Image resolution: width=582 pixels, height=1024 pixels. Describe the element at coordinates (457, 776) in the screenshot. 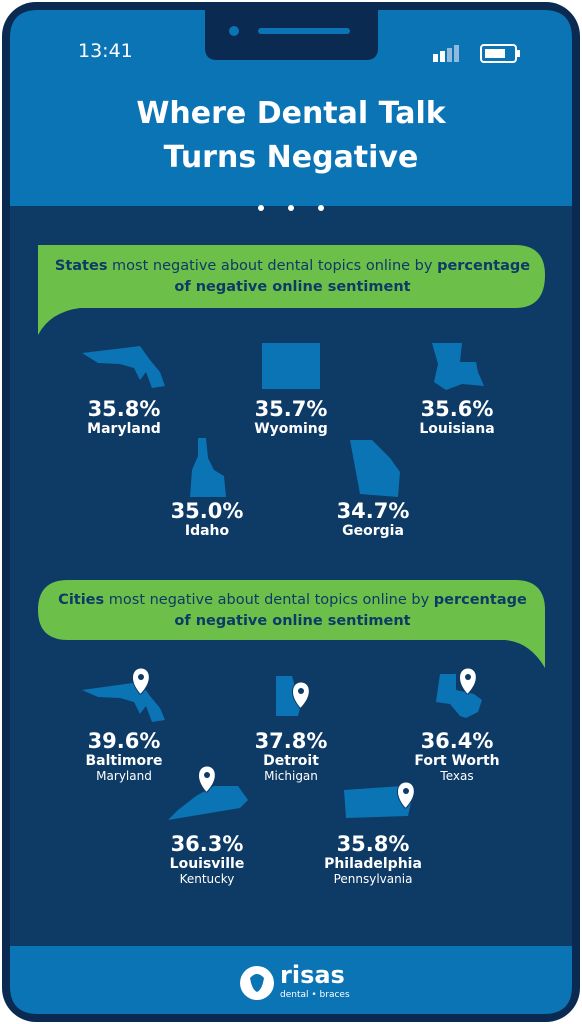

I see `city-state: Texas` at that location.